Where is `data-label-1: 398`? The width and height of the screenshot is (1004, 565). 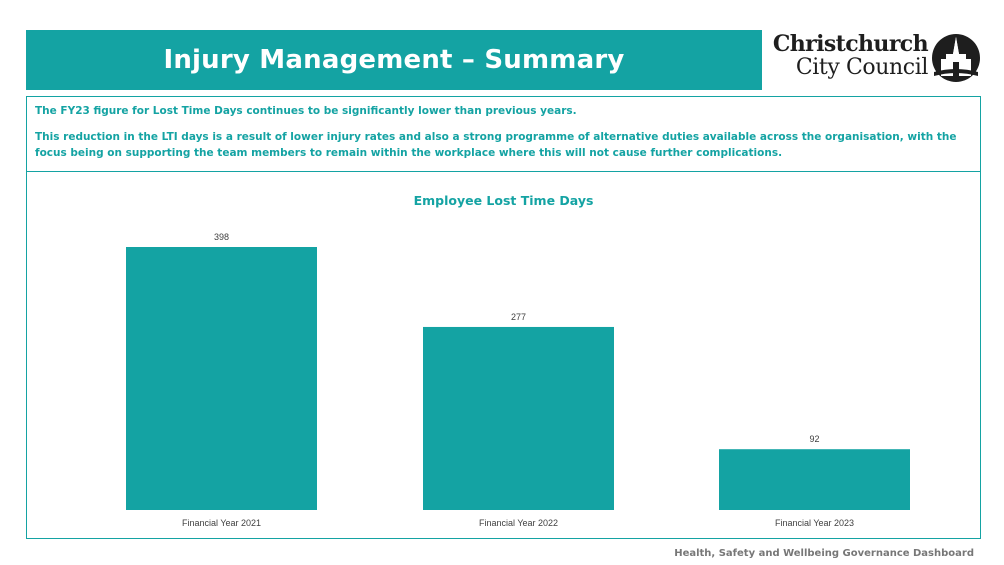
data-label-1: 398 is located at coordinates (221, 237).